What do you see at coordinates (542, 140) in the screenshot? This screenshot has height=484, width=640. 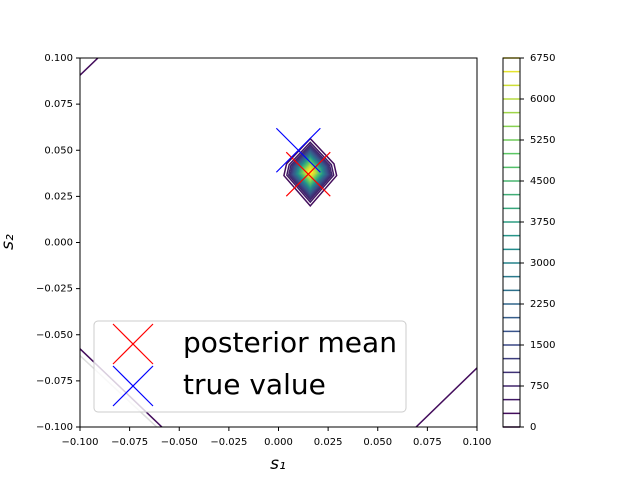 I see `colorbar-tick-label: 5250` at bounding box center [542, 140].